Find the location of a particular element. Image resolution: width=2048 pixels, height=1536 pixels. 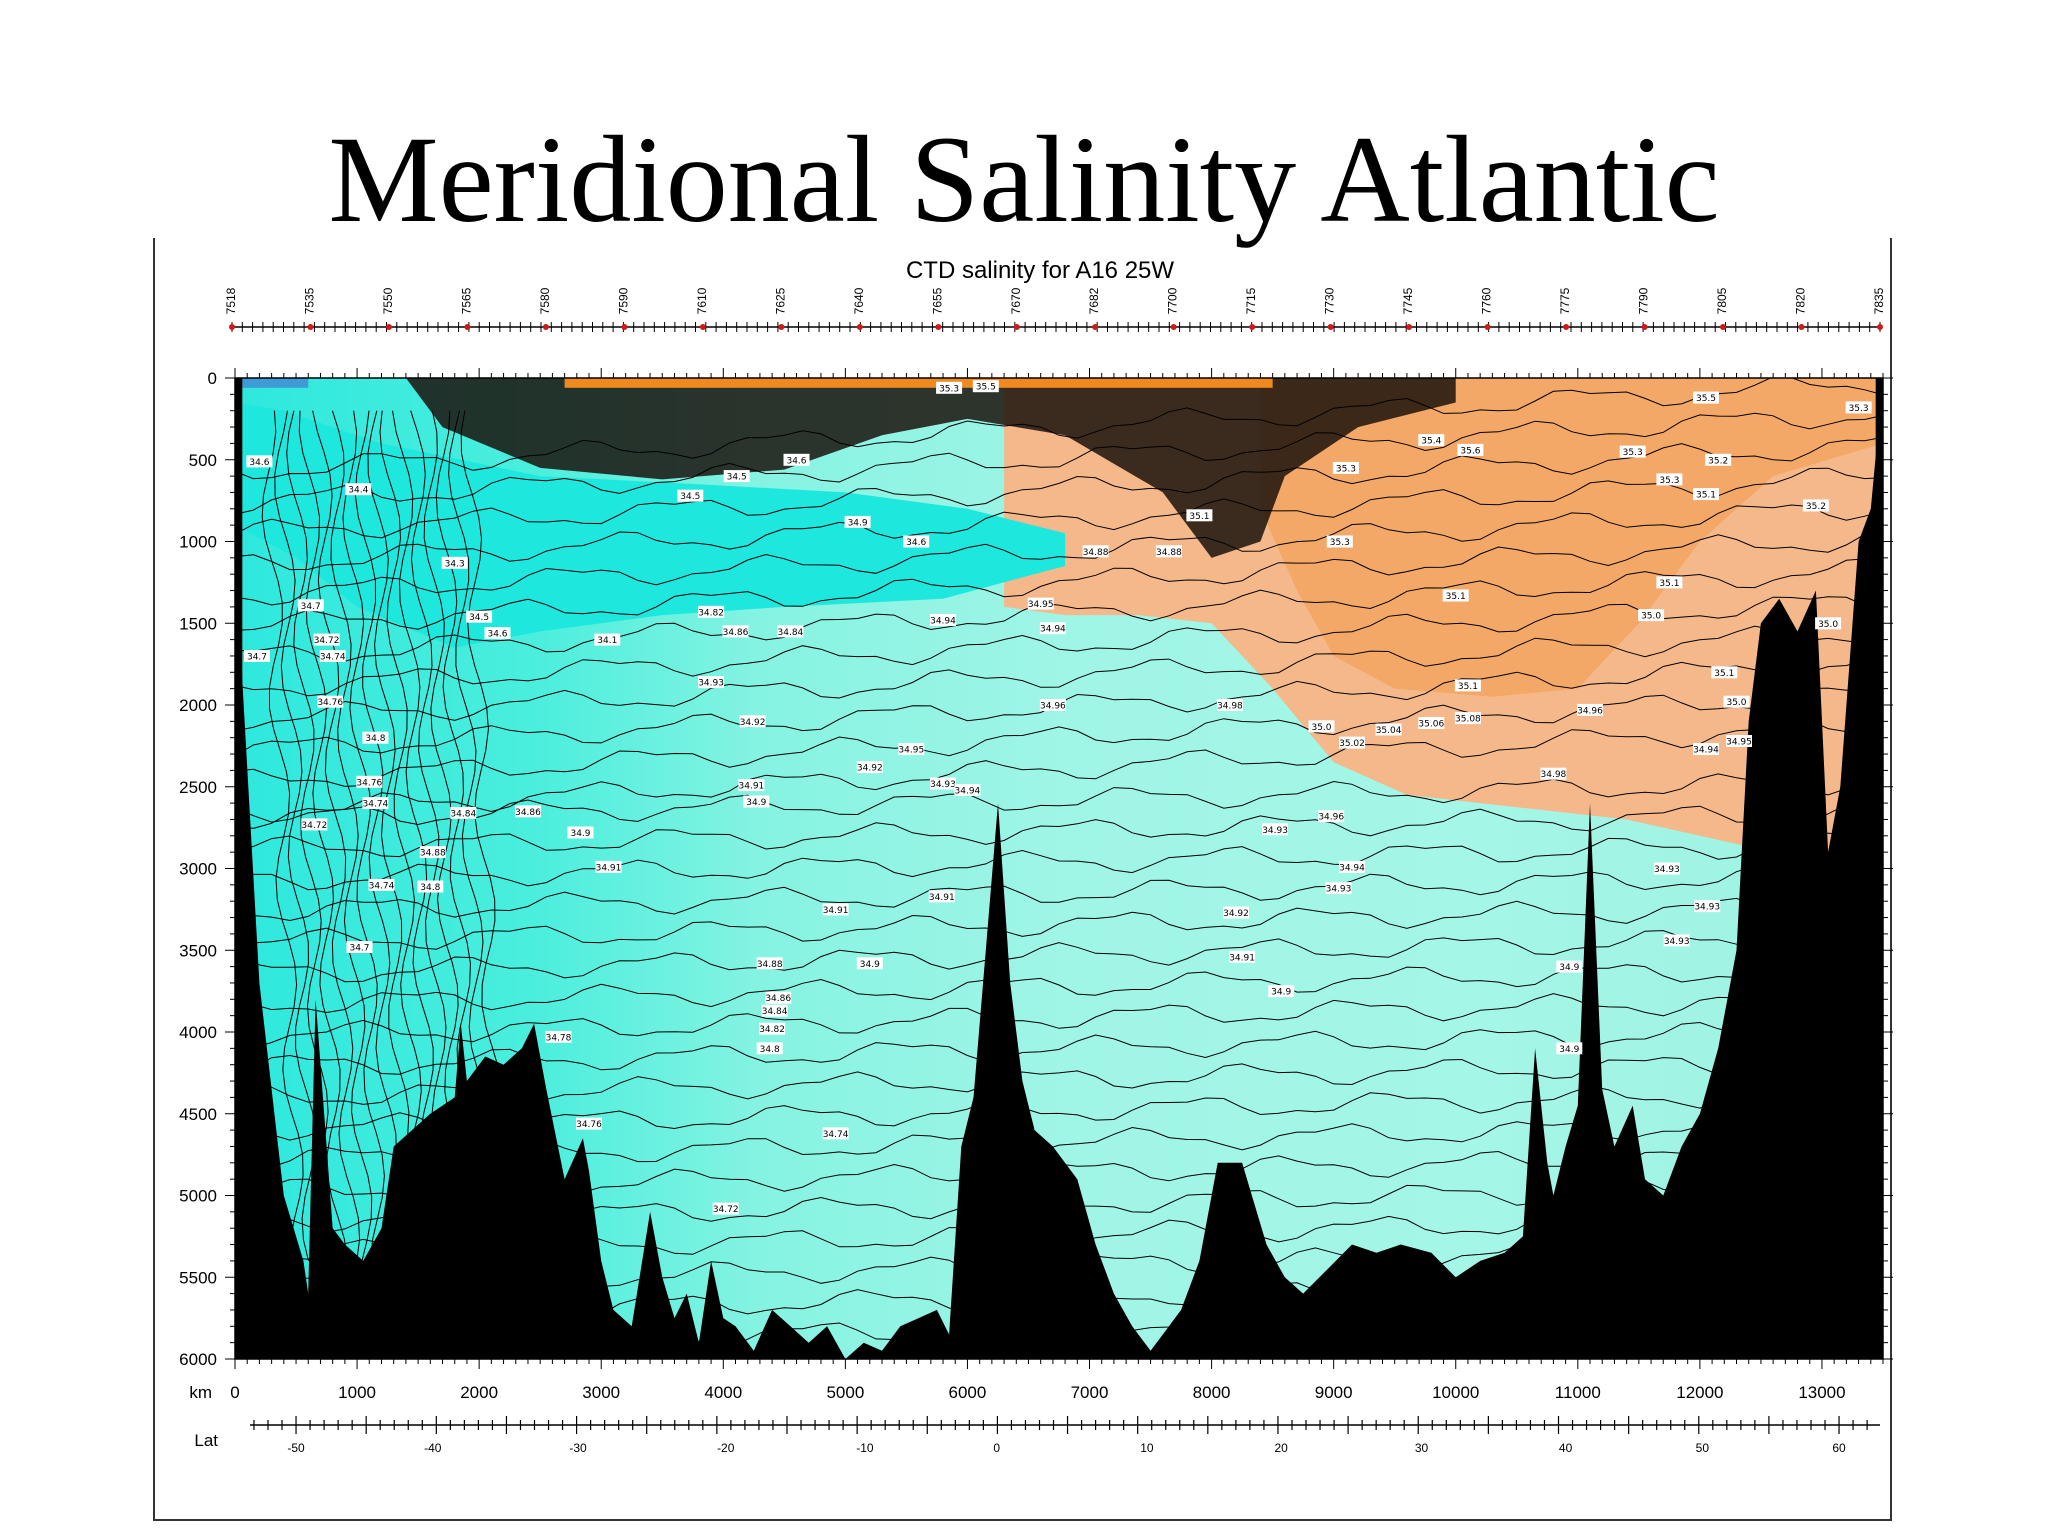

y-tick-label: 4000 is located at coordinates (198, 1032).